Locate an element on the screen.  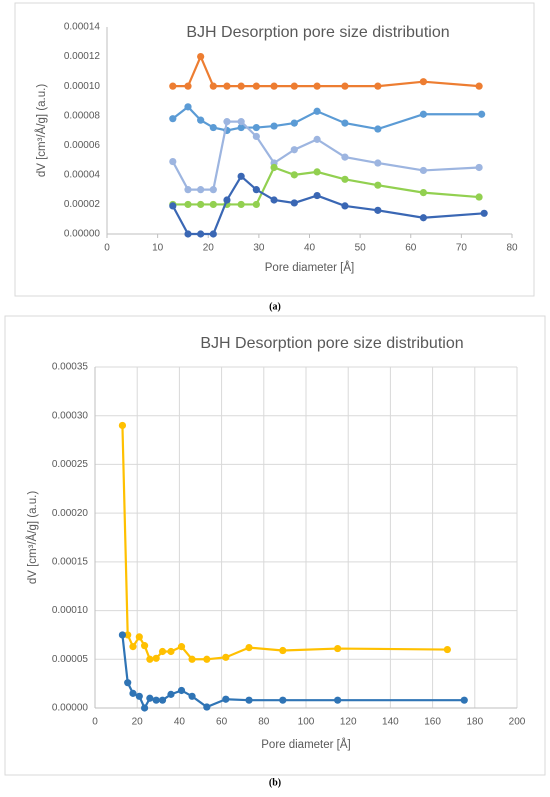
y-tick-label: 0.00012 is located at coordinates (82, 56).